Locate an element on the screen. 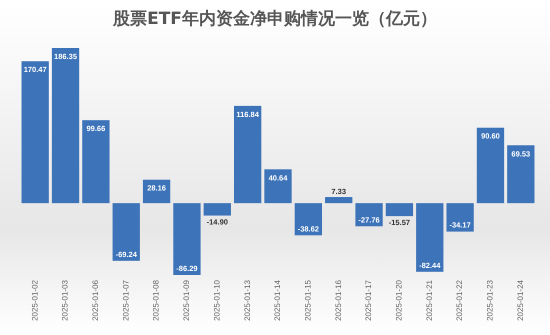  x-tick-label: 2025-01-10 is located at coordinates (217, 300).